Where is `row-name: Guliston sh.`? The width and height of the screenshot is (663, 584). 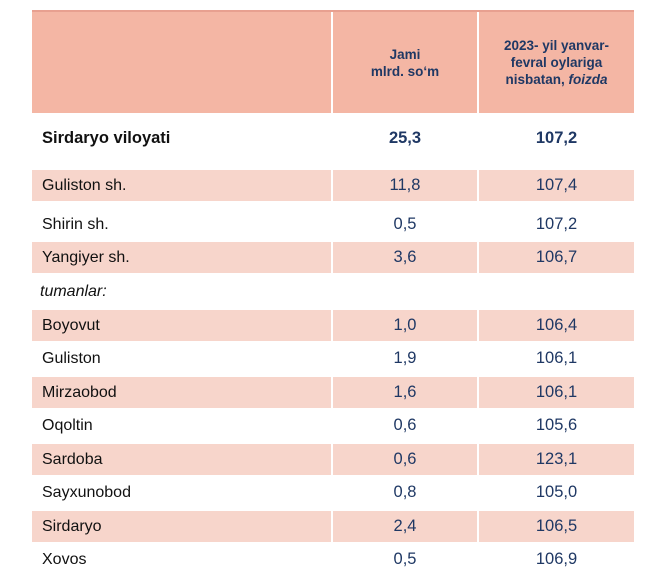
row-name: Guliston sh. is located at coordinates (84, 185).